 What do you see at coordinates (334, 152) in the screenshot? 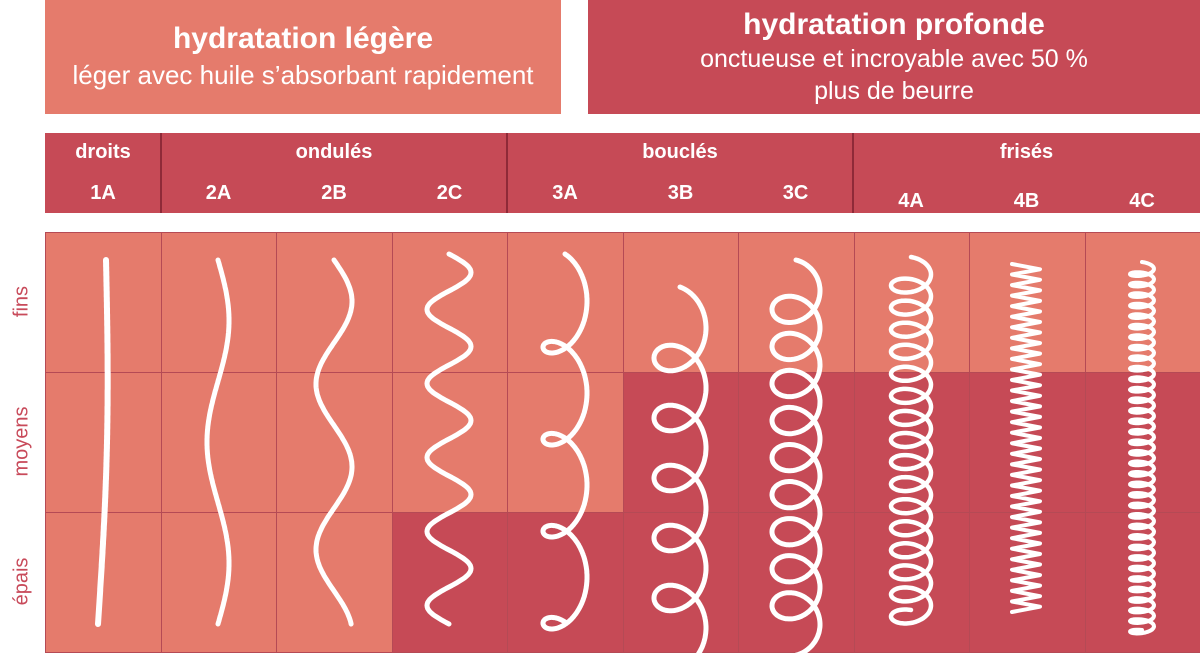
I see `group-label-ondules: ondulés` at bounding box center [334, 152].